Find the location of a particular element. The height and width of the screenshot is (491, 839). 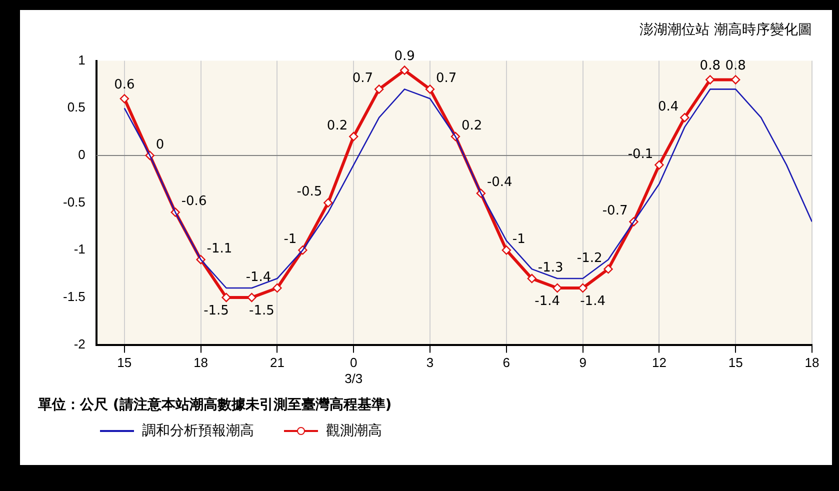

data-label: -1.3 is located at coordinates (551, 268).